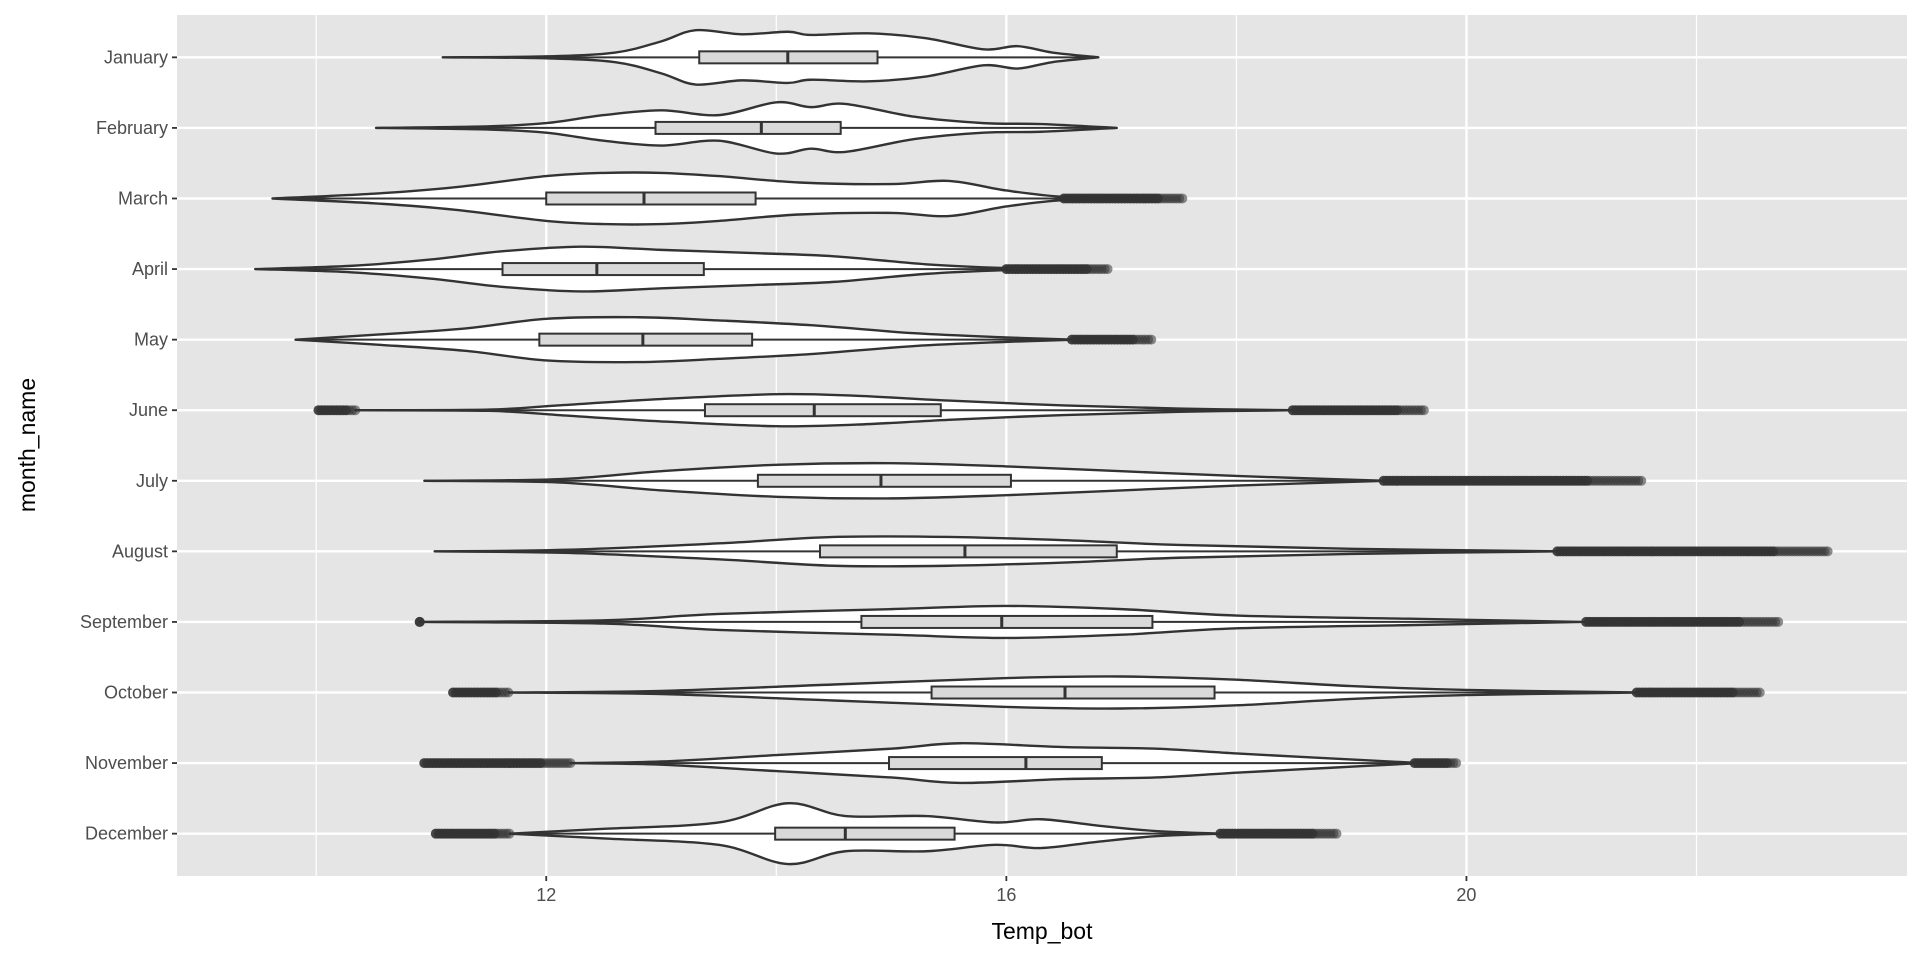 The image size is (1920, 960). I want to click on violin-group-october, so click(1106, 692).